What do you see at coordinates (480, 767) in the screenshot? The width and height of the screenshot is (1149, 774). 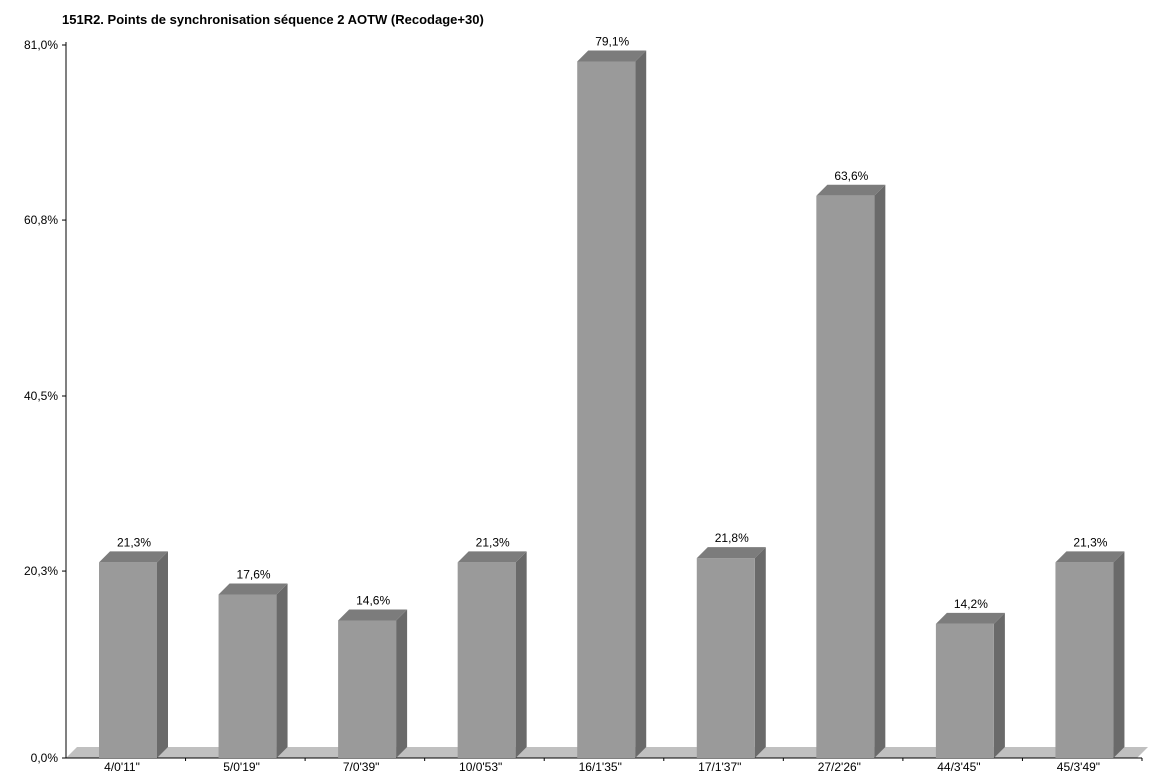 I see `x-tick-label: 10/0'53"` at bounding box center [480, 767].